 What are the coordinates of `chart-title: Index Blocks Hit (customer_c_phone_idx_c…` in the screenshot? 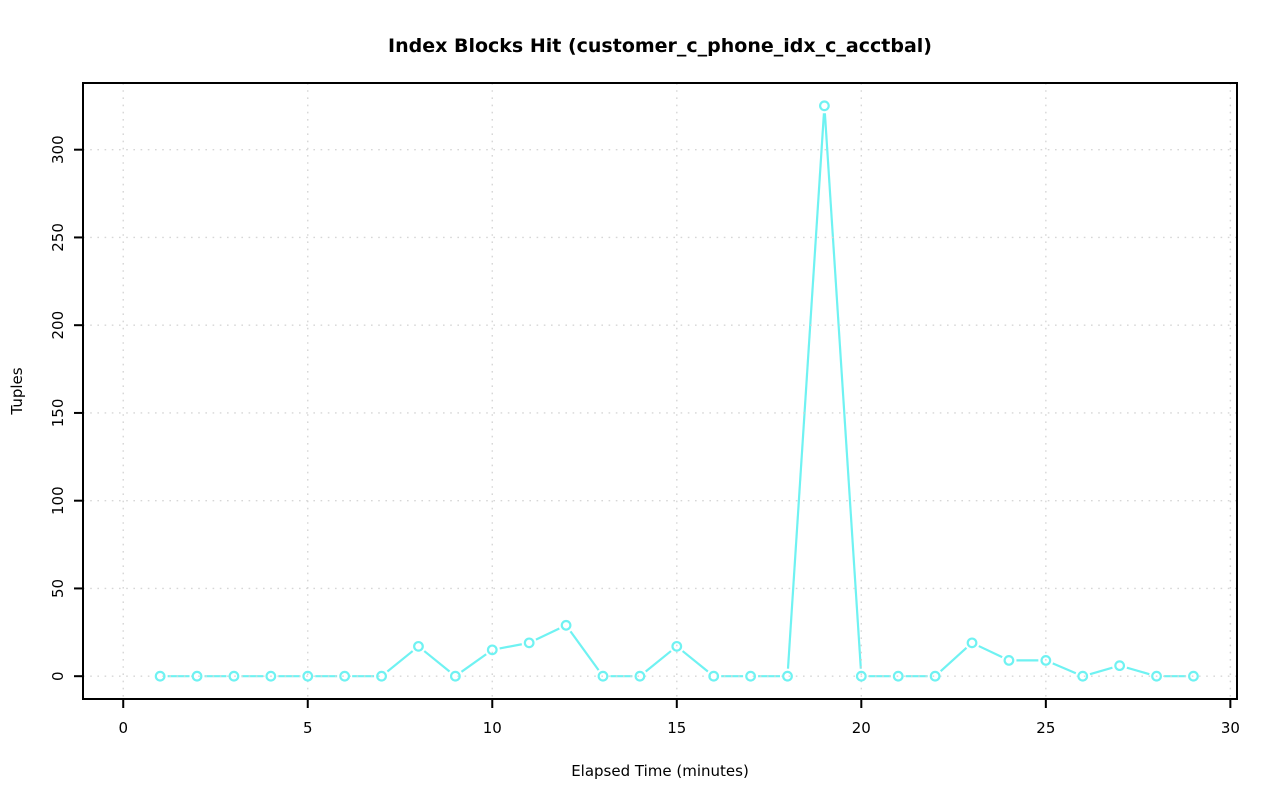 It's located at (660, 46).